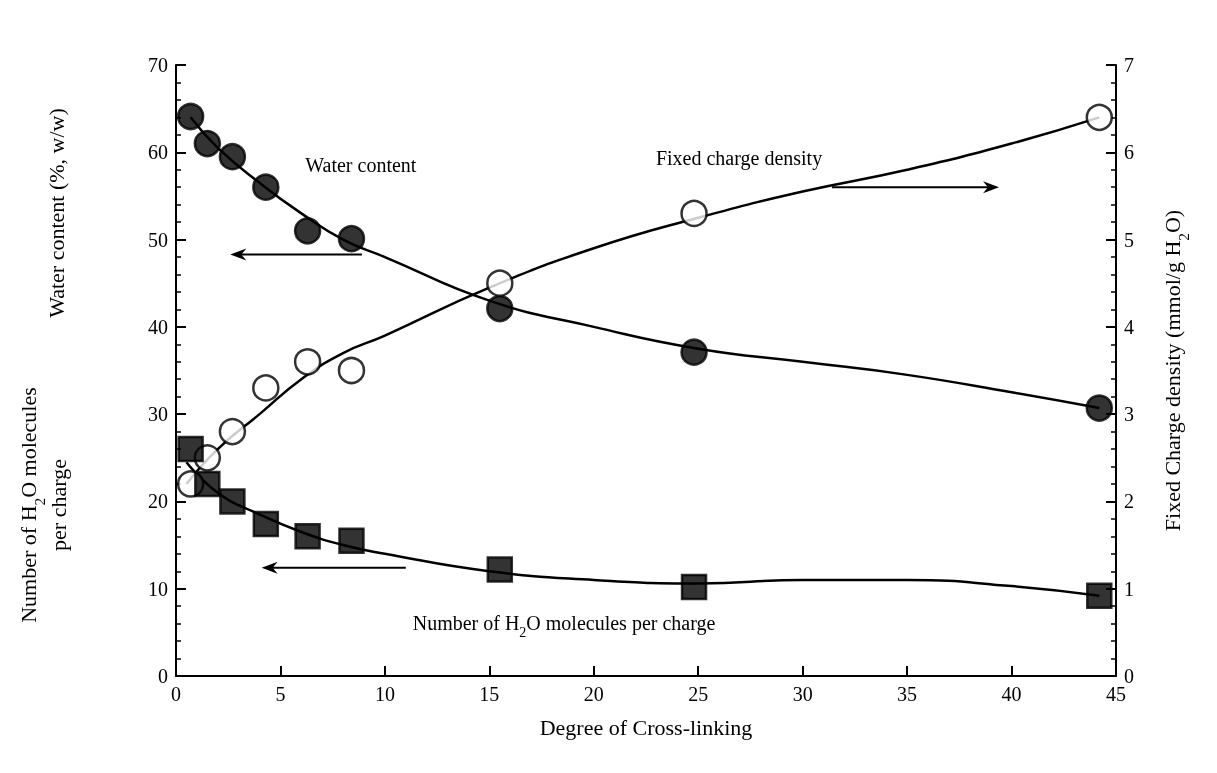 Image resolution: width=1217 pixels, height=773 pixels. Describe the element at coordinates (56, 213) in the screenshot. I see `y-axis-title: Water content (%, w/w)` at that location.